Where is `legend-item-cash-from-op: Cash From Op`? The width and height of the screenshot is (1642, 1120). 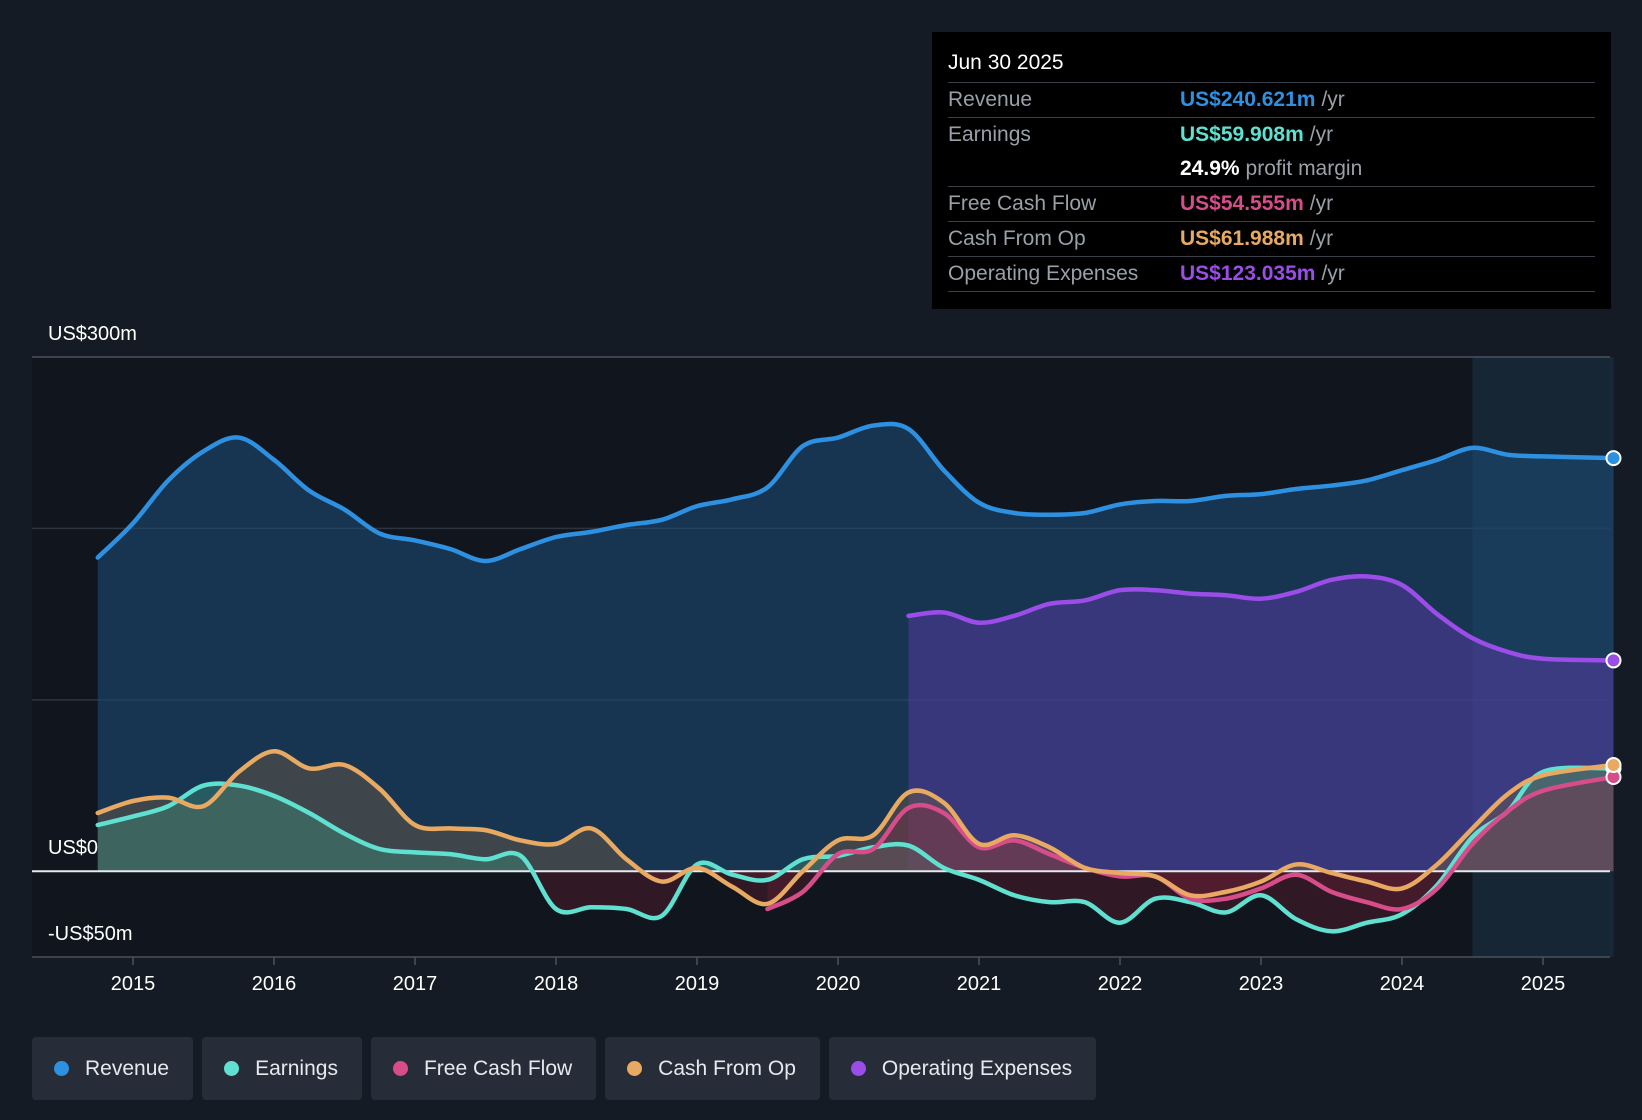
legend-item-cash-from-op: Cash From Op is located at coordinates (712, 1068).